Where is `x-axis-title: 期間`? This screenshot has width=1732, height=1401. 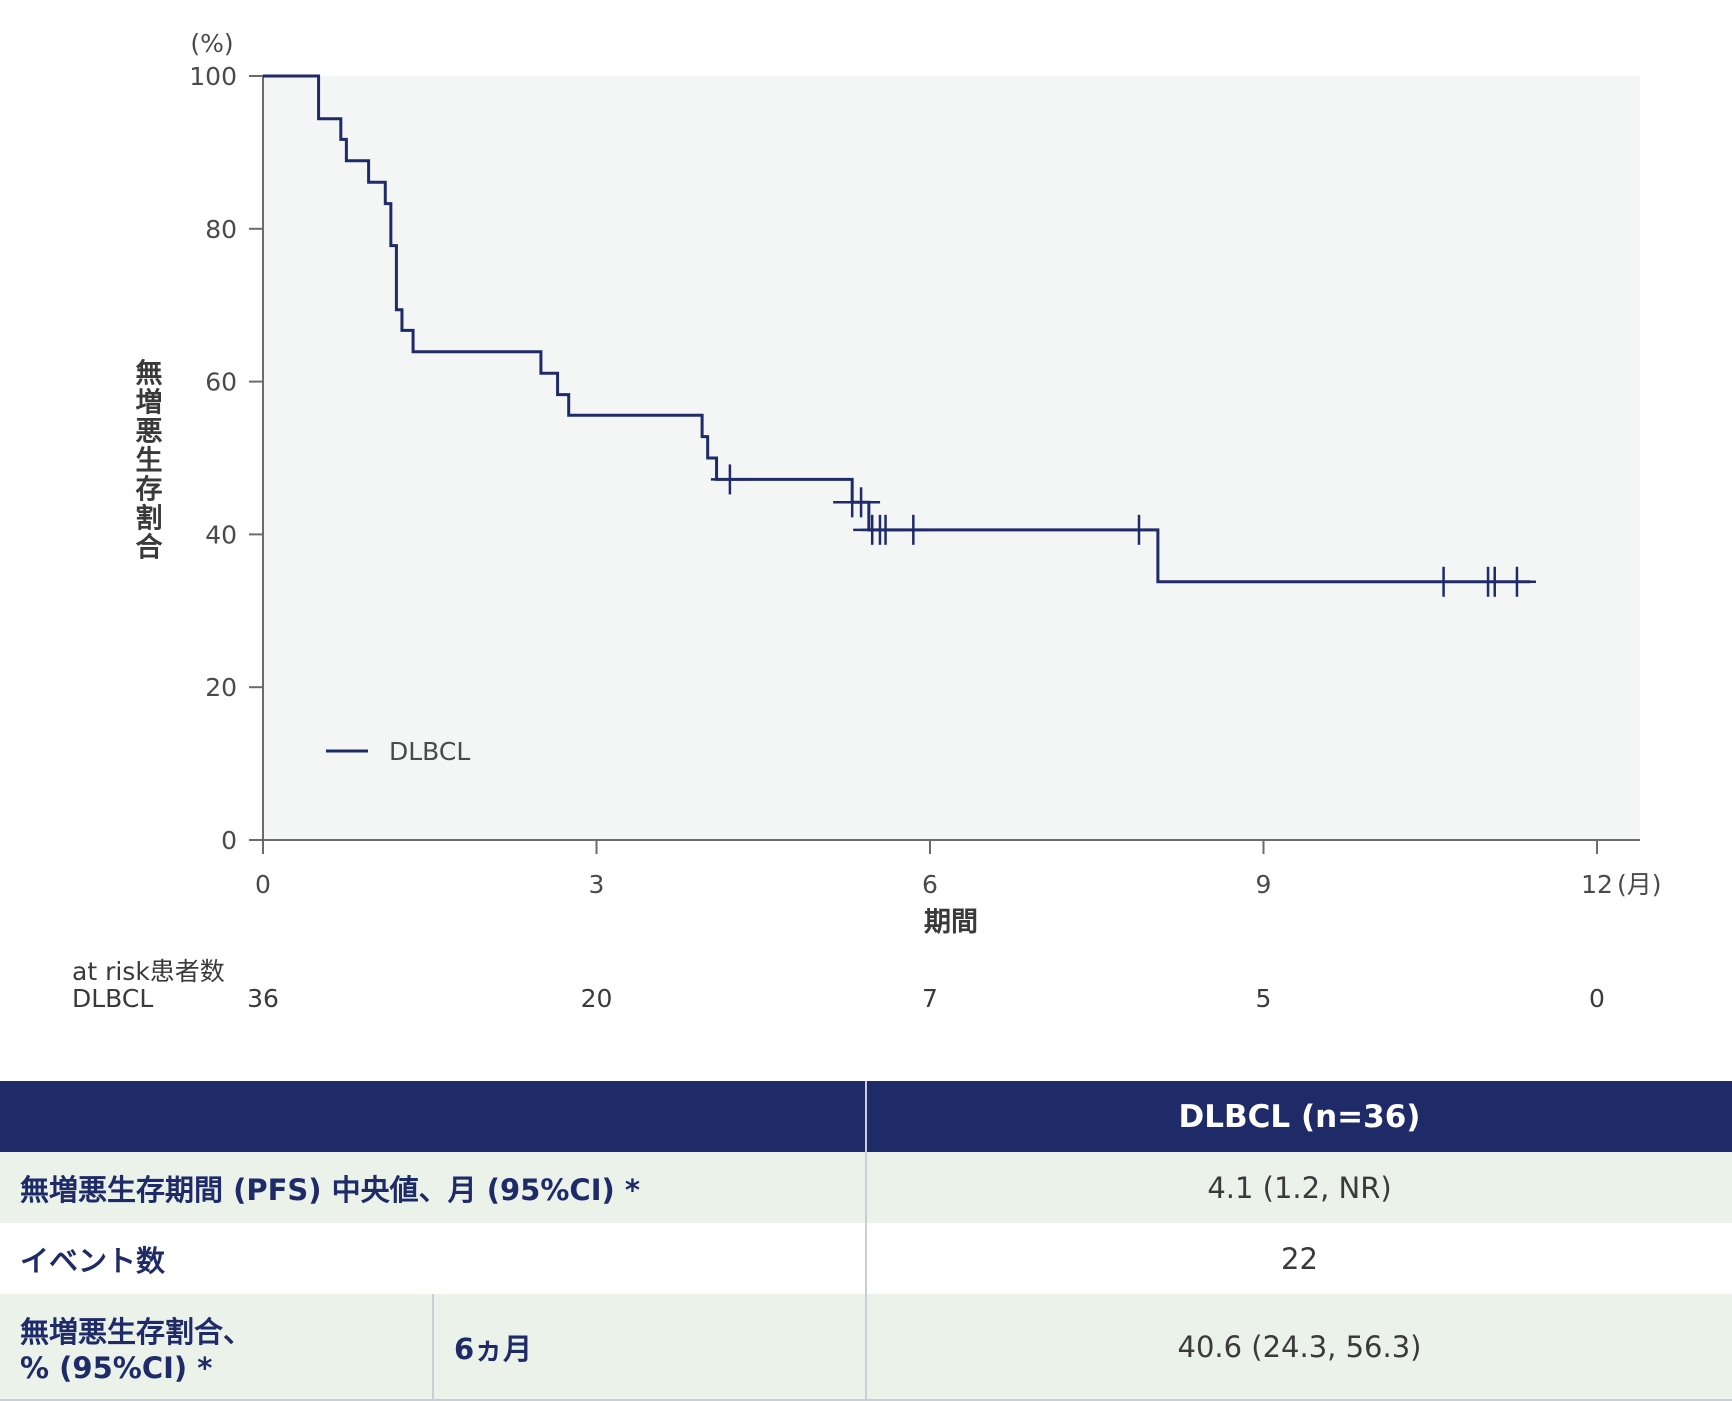
x-axis-title: 期間 is located at coordinates (951, 922).